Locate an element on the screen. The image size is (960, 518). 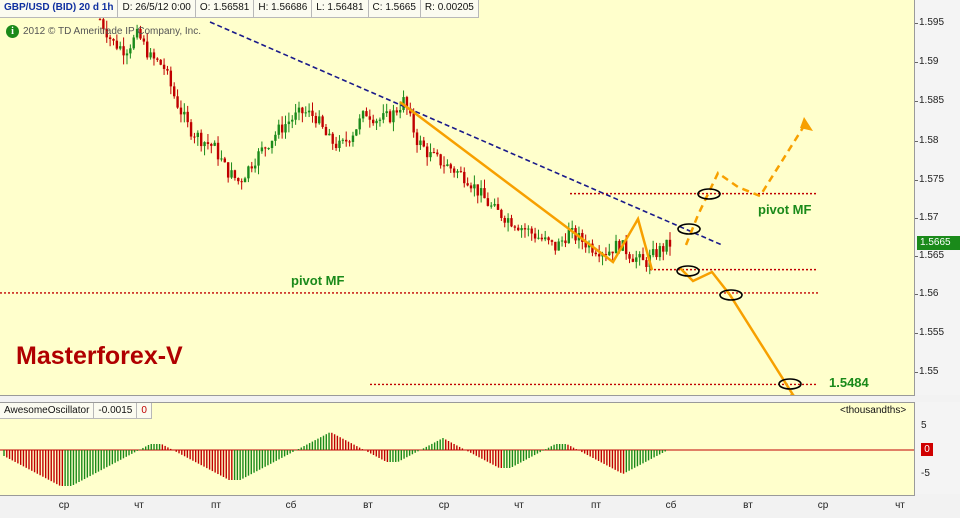
oscillator-value: -0.0015 is located at coordinates (116, 411).